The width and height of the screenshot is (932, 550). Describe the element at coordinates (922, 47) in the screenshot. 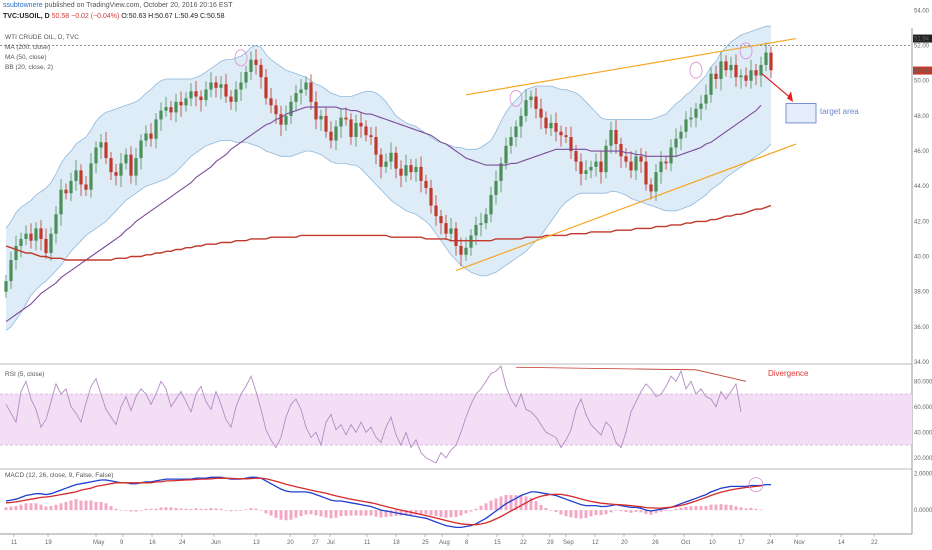

I see `price-tick-label: 52.00` at that location.